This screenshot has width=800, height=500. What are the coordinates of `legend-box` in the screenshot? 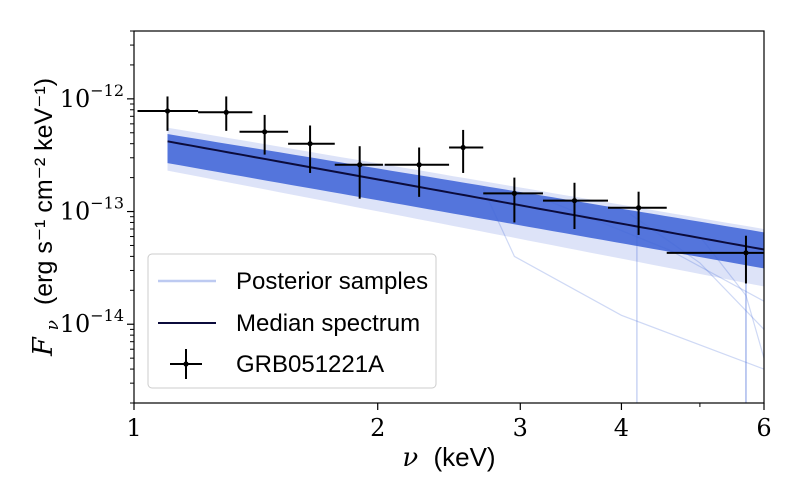 It's located at (292, 321).